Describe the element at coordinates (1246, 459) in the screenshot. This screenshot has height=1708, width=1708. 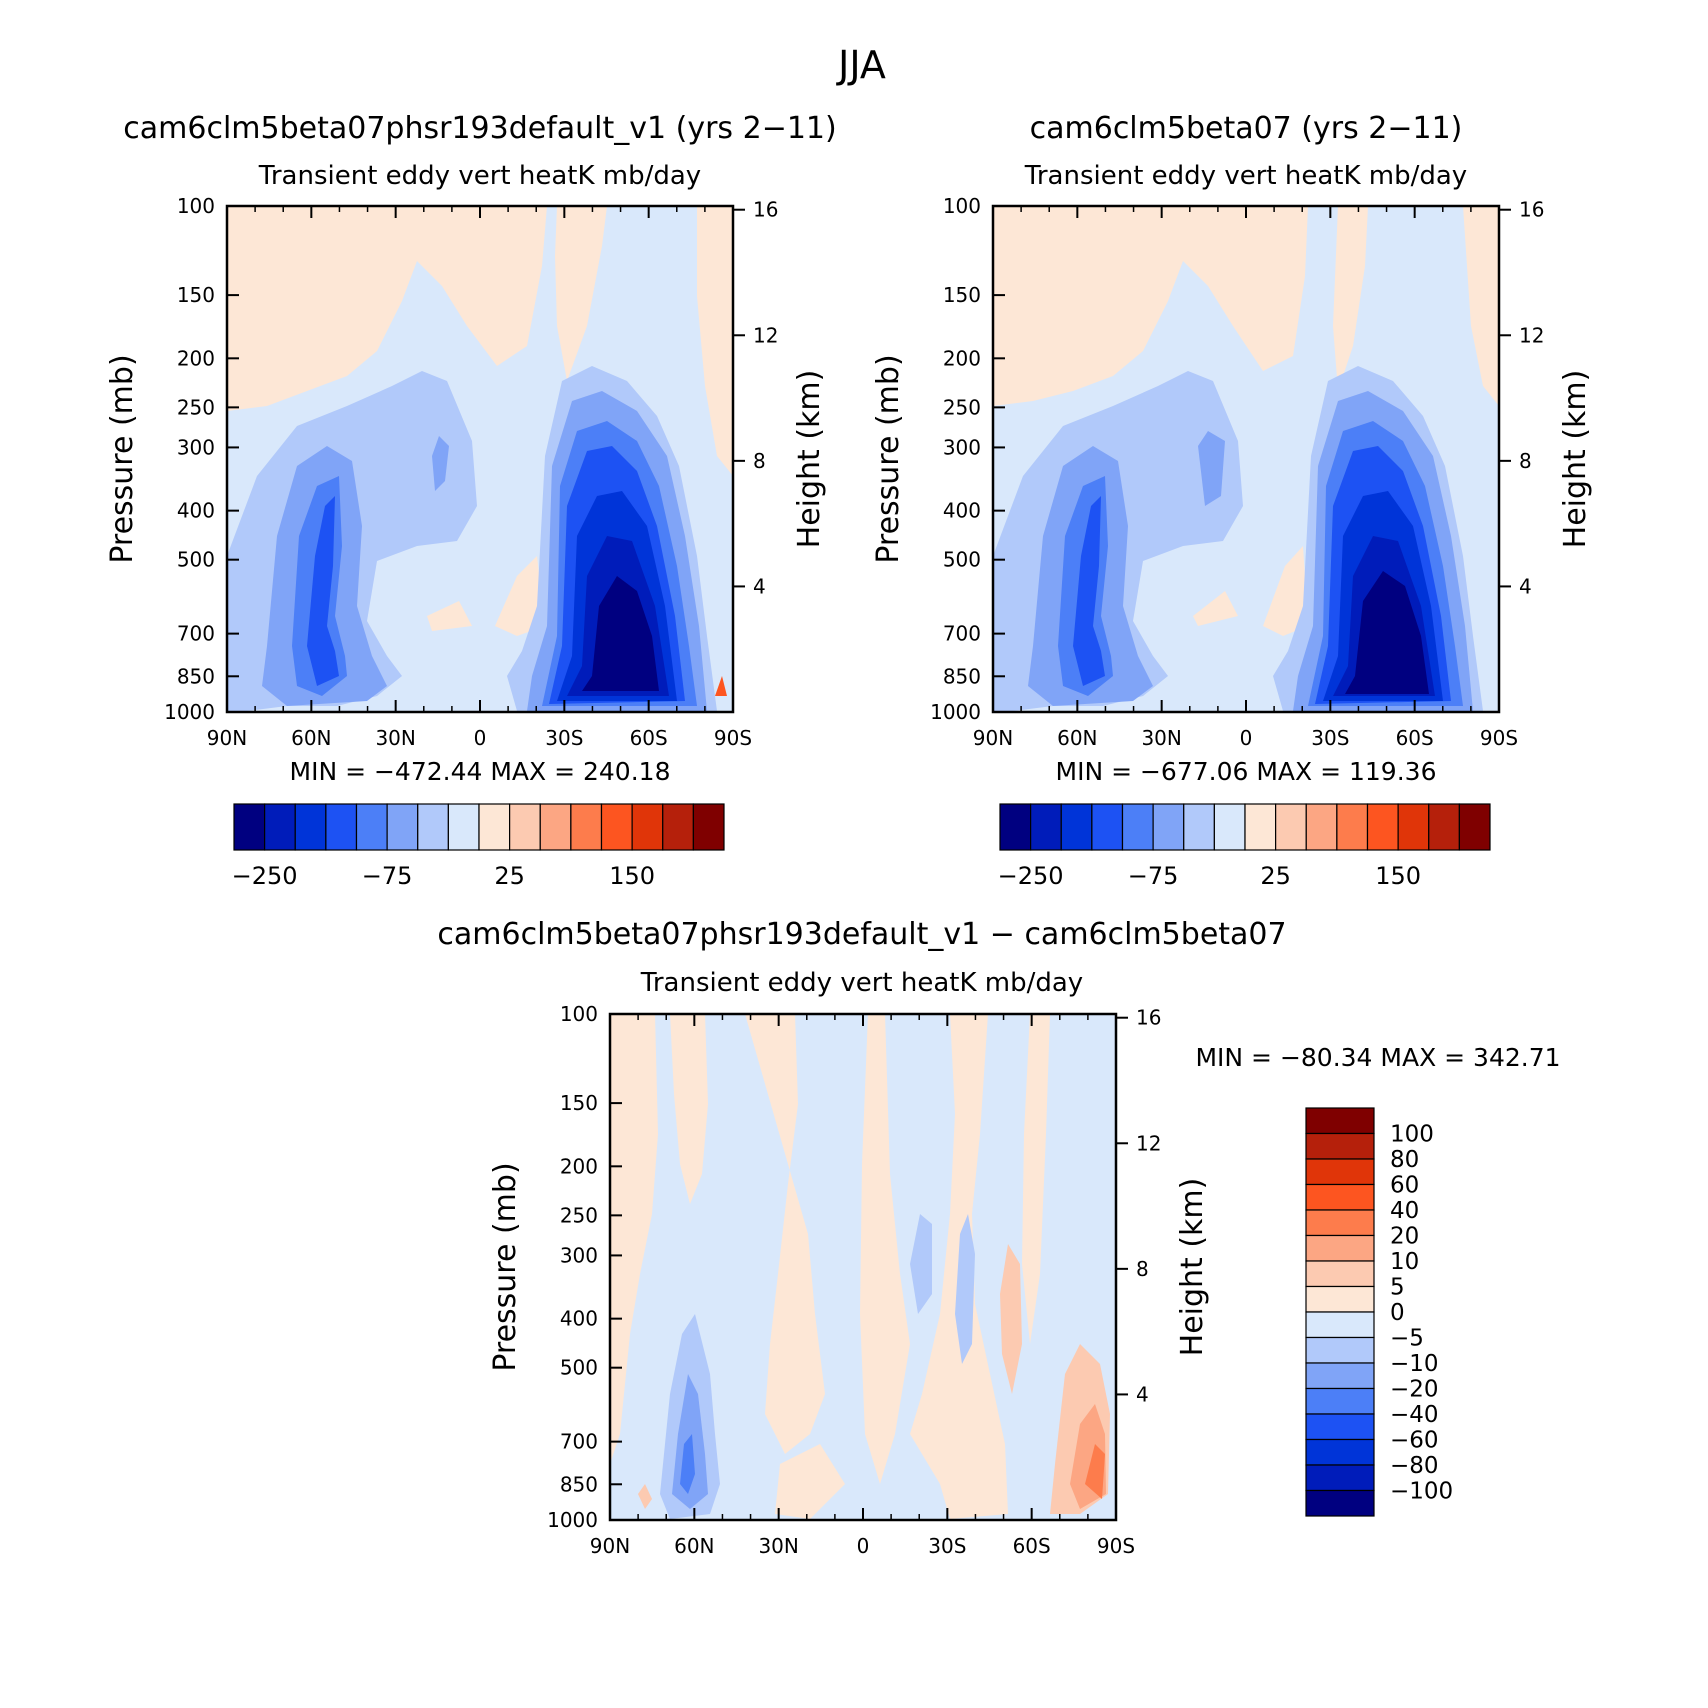
I see `panel-2-field` at that location.